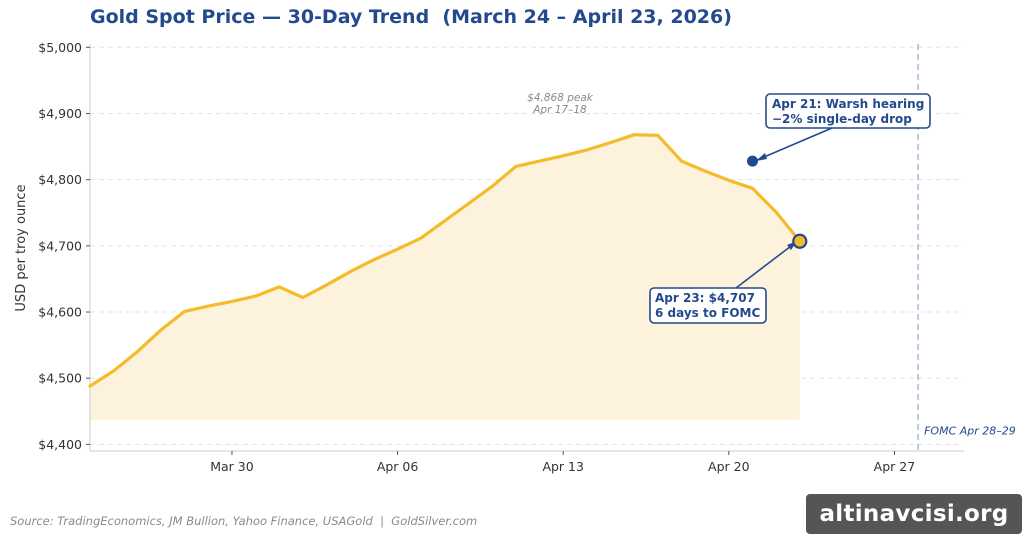 Image resolution: width=1024 pixels, height=539 pixels. I want to click on y-tick-label: $4,600, so click(60, 312).